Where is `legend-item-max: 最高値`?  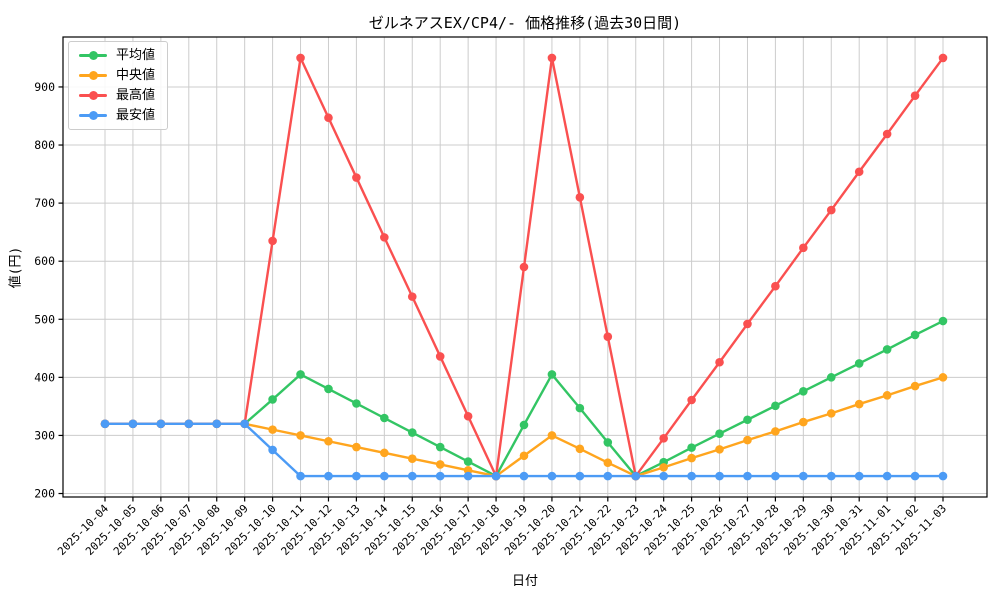
legend-item-max: 最高値 is located at coordinates (117, 95).